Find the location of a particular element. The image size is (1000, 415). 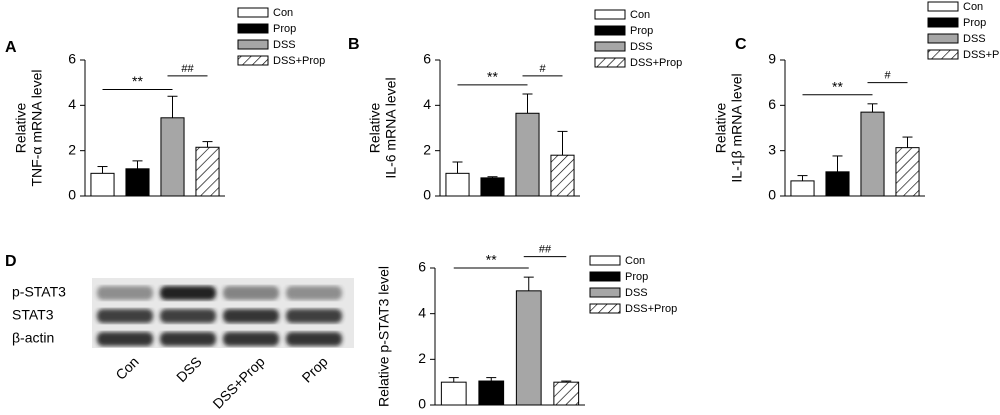

panel-letter: D is located at coordinates (11, 261).